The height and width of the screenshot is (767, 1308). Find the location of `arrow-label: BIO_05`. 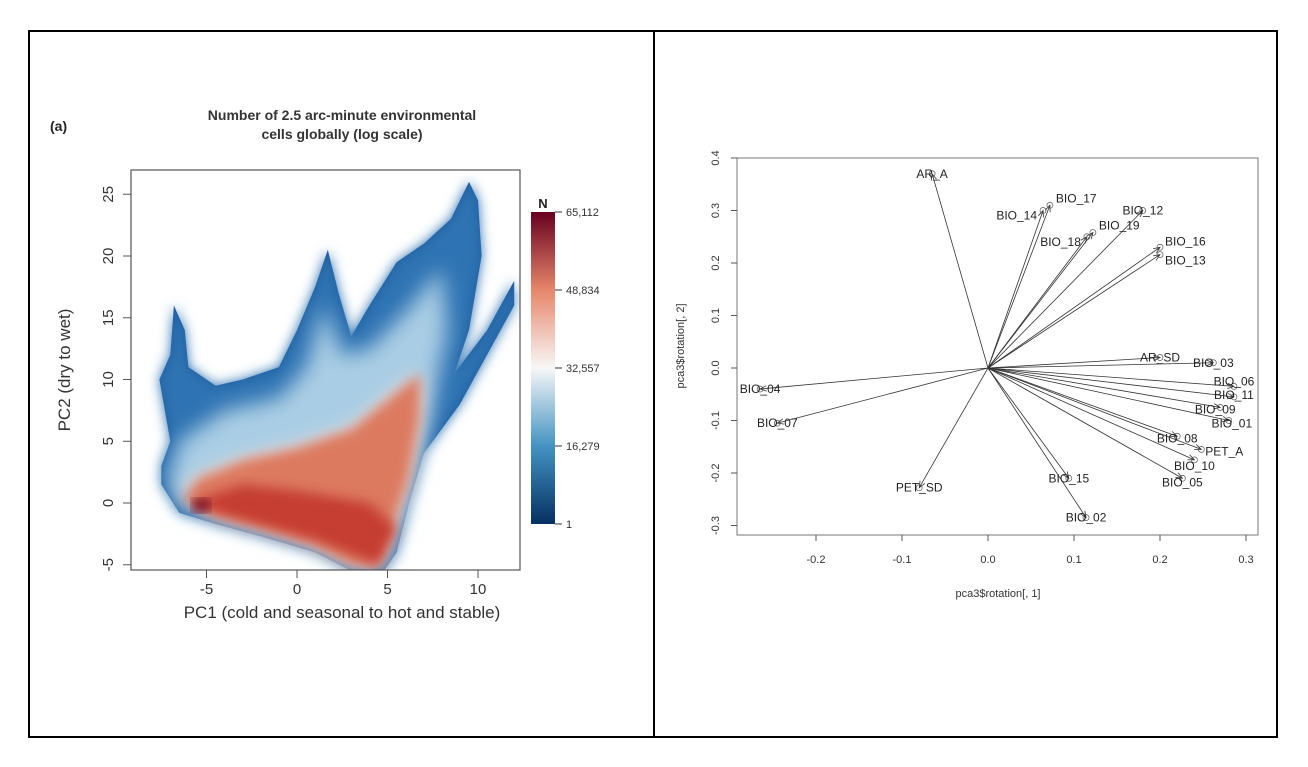

arrow-label: BIO_05 is located at coordinates (1182, 482).